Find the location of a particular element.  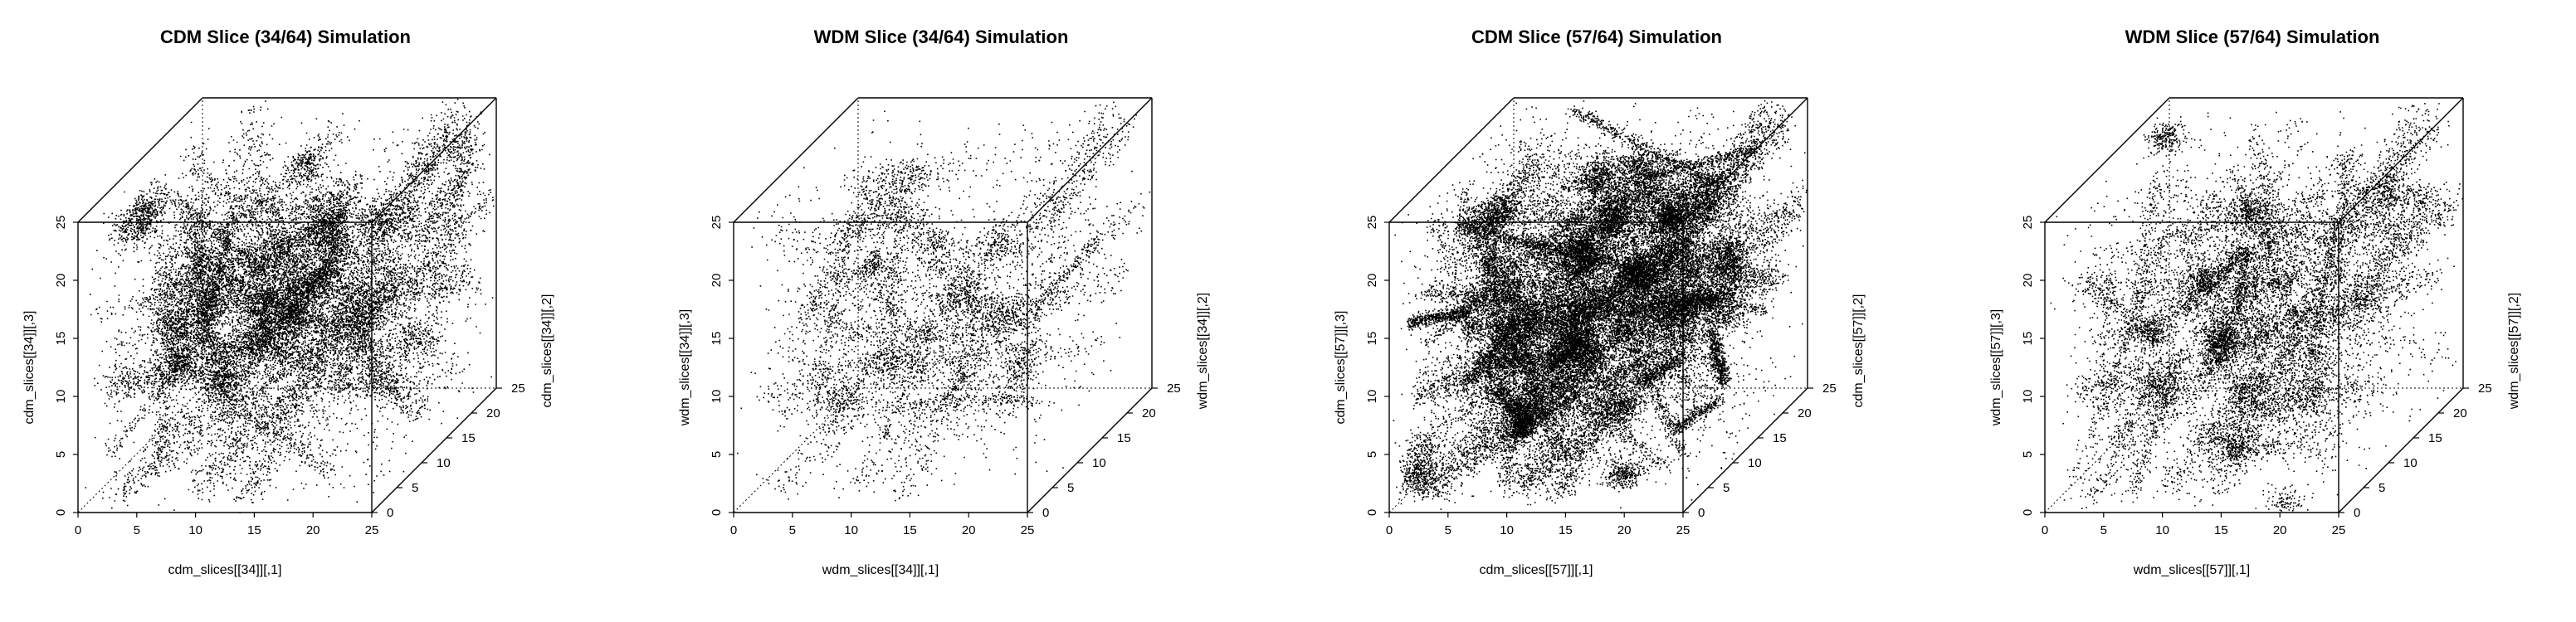

z-axis-label: wdm_slices[[34]][,3] is located at coordinates (685, 368).